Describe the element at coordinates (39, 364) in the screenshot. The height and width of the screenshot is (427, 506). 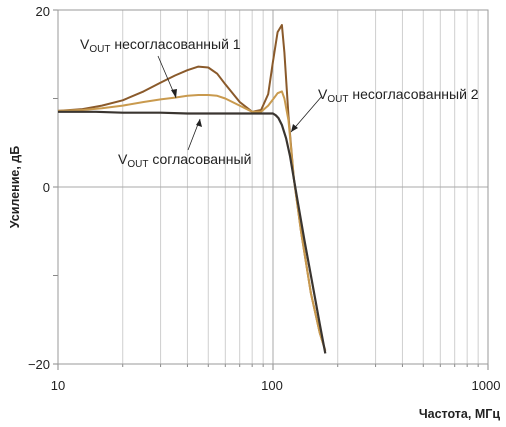
I see `y-tick-label: −20` at that location.